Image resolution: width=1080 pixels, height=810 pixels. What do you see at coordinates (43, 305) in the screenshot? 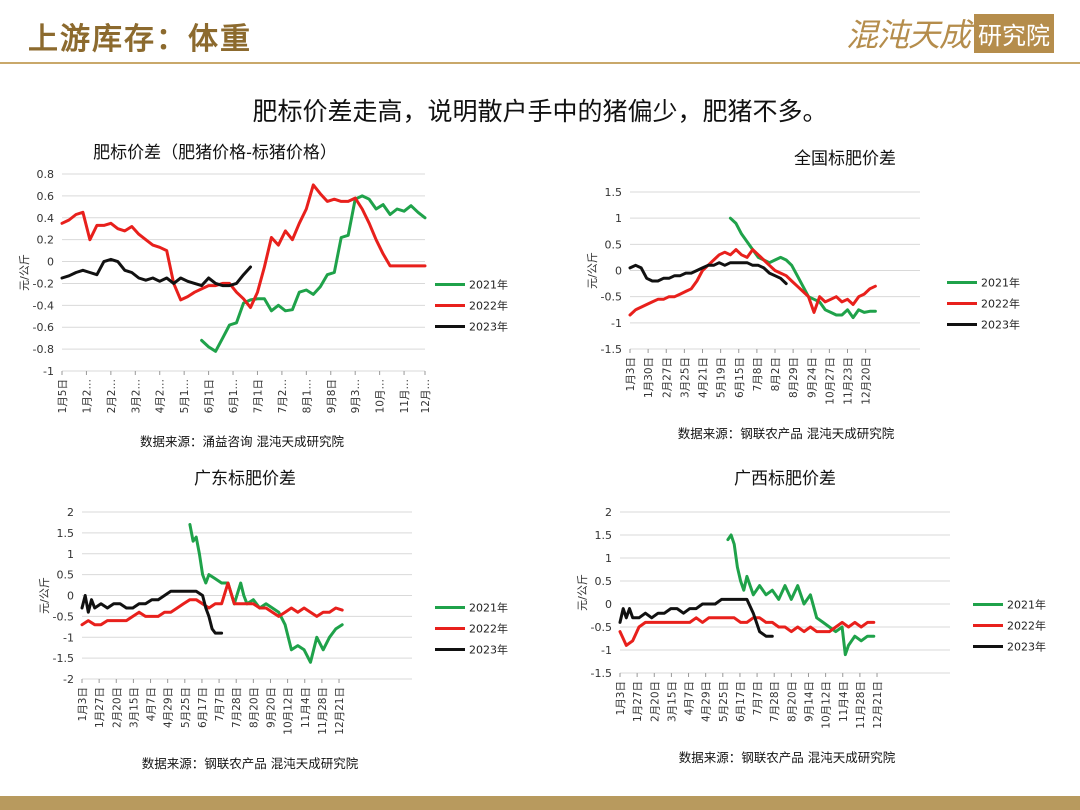
I see `y-tick-label: -0.4` at bounding box center [43, 305].